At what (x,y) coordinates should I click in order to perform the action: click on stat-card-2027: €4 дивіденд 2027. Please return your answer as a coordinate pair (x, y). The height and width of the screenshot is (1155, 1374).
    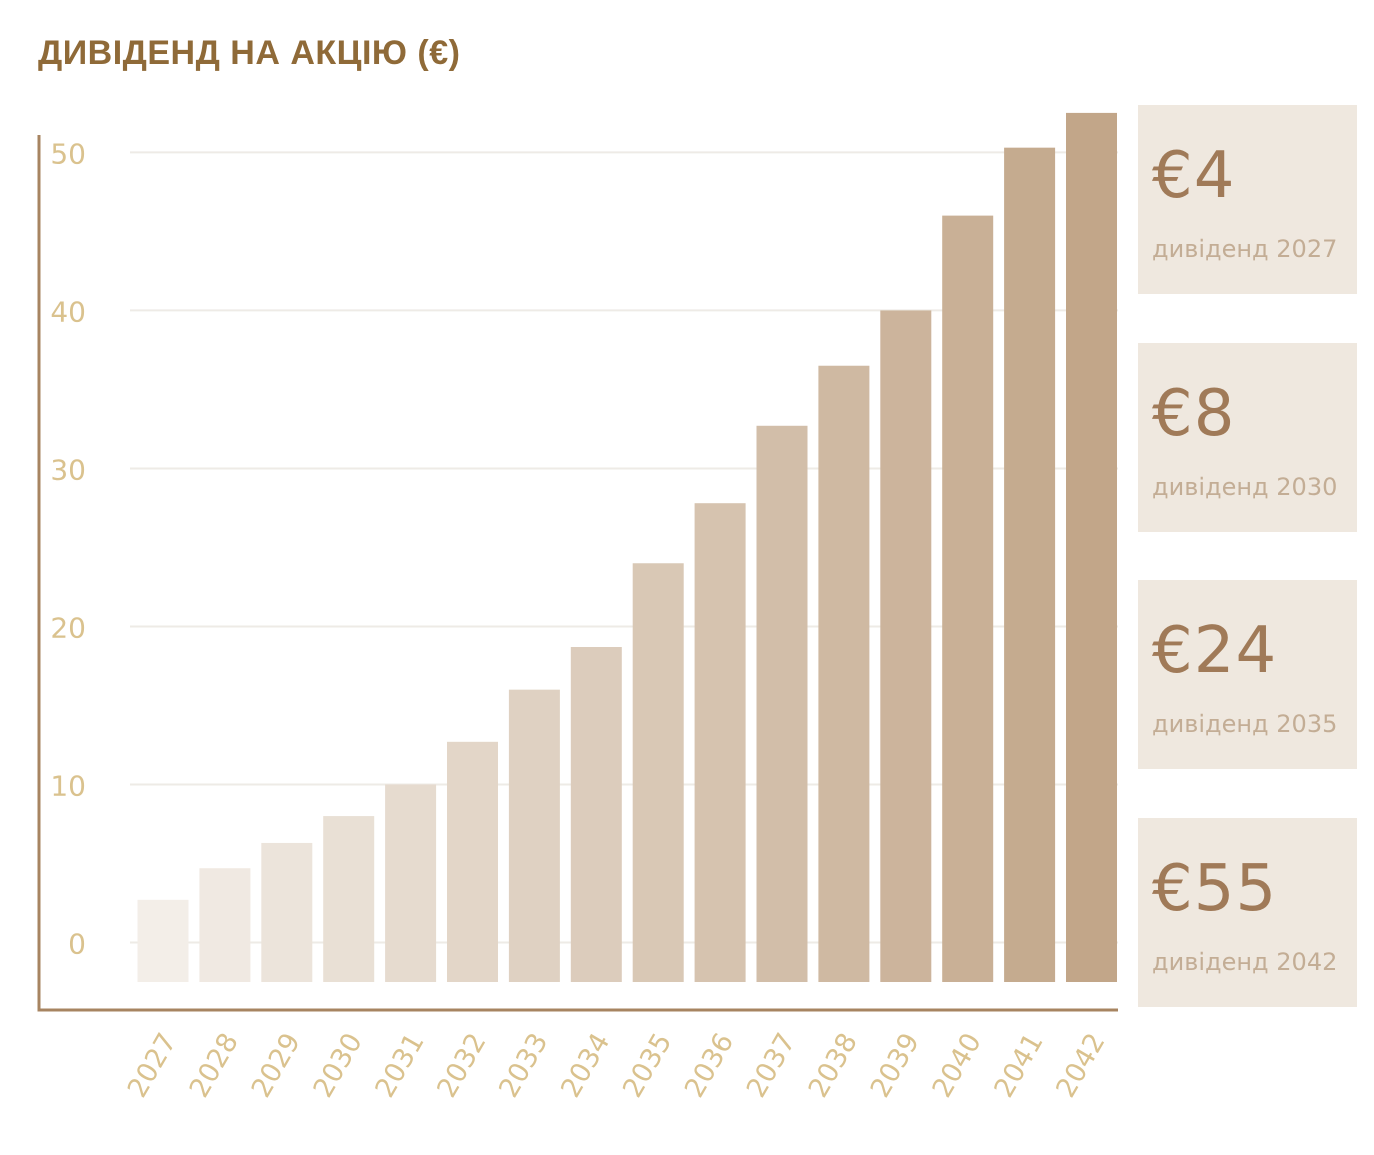
    Looking at the image, I should click on (1247, 199).